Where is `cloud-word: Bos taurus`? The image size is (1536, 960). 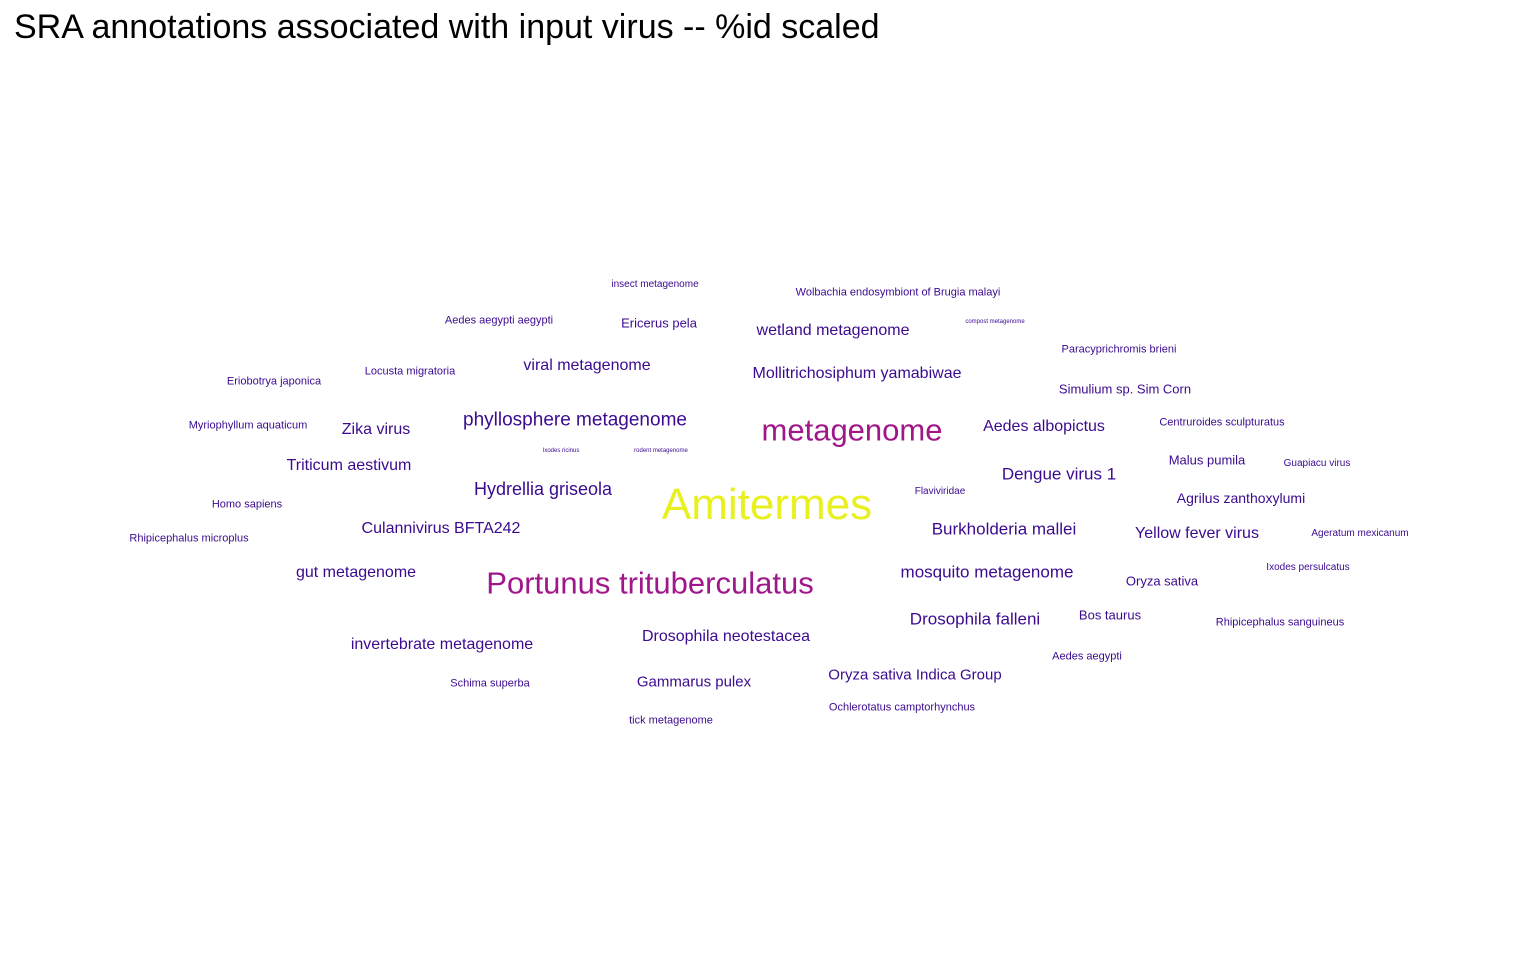 cloud-word: Bos taurus is located at coordinates (1110, 615).